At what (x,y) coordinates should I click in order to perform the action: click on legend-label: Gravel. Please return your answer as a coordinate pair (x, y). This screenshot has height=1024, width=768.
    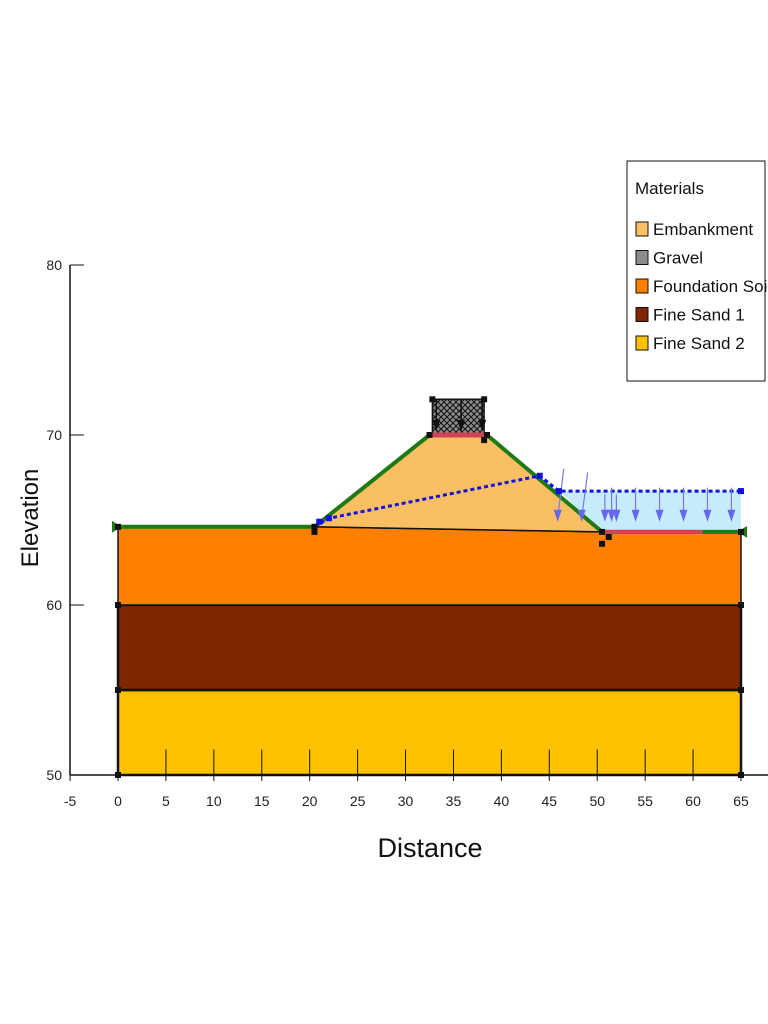
    Looking at the image, I should click on (678, 258).